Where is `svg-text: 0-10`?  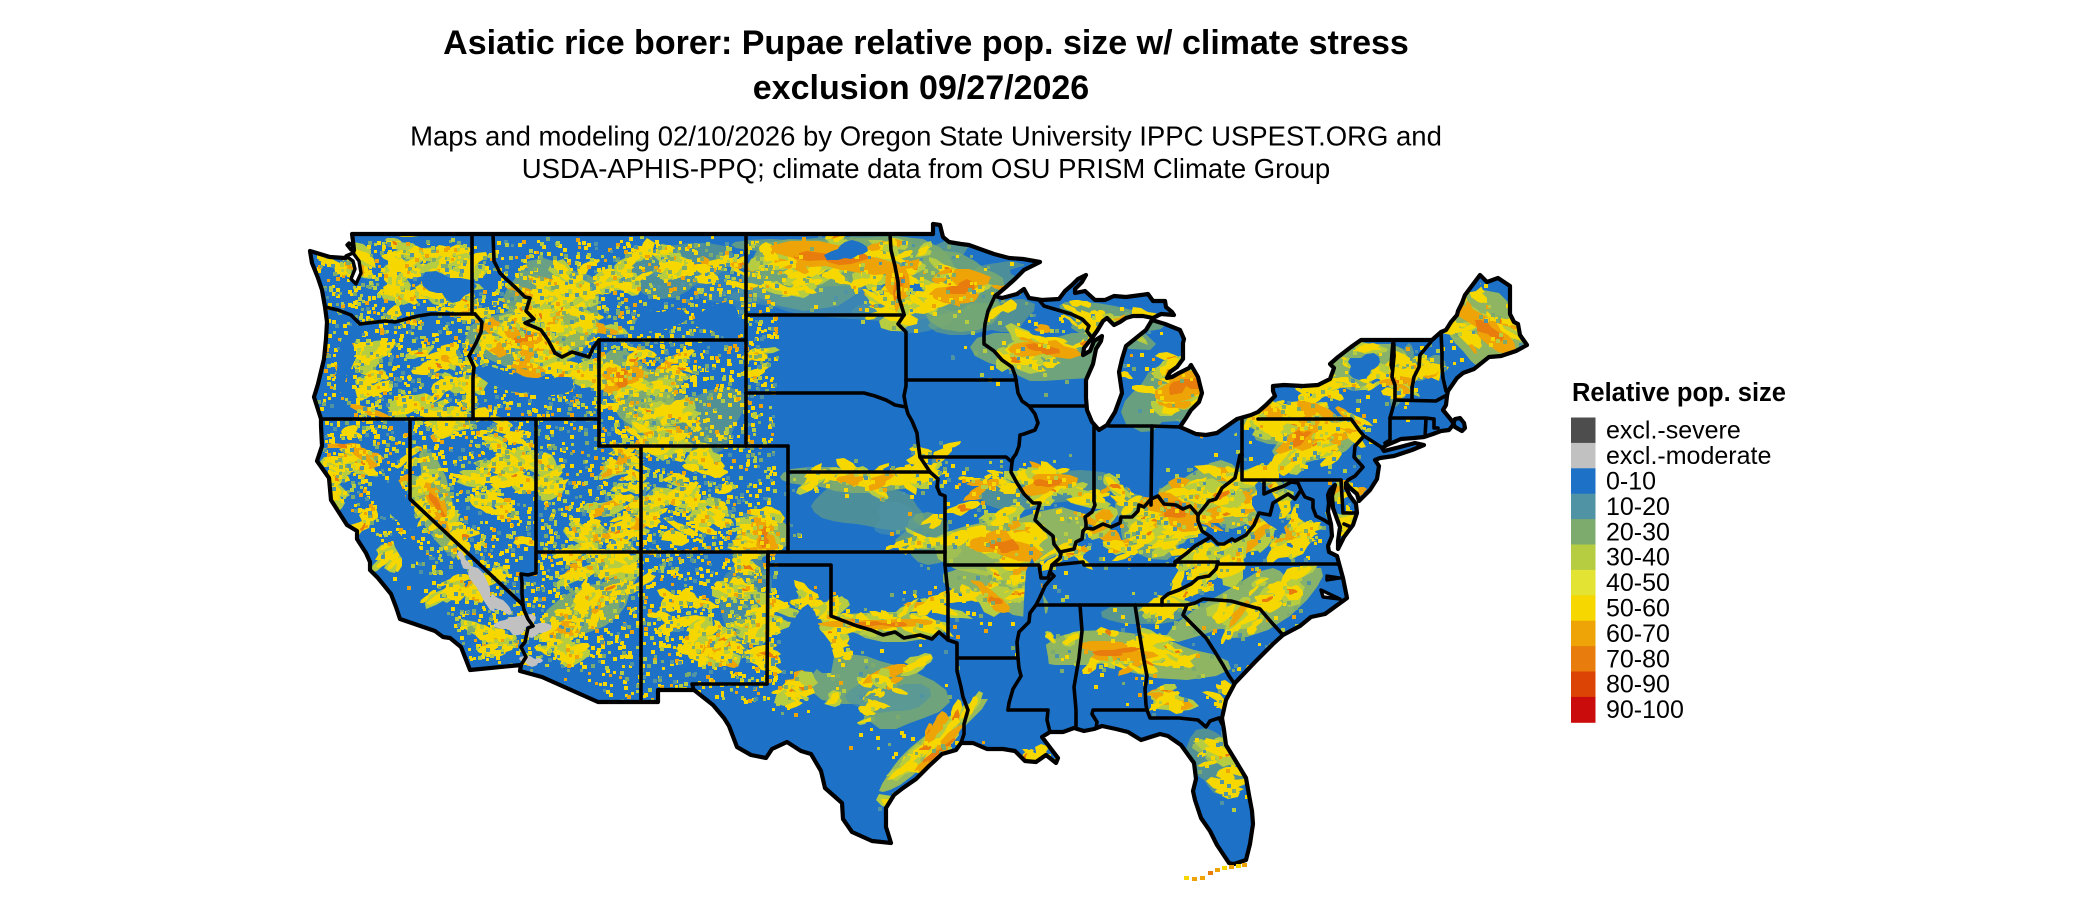
svg-text: 0-10 is located at coordinates (1631, 482).